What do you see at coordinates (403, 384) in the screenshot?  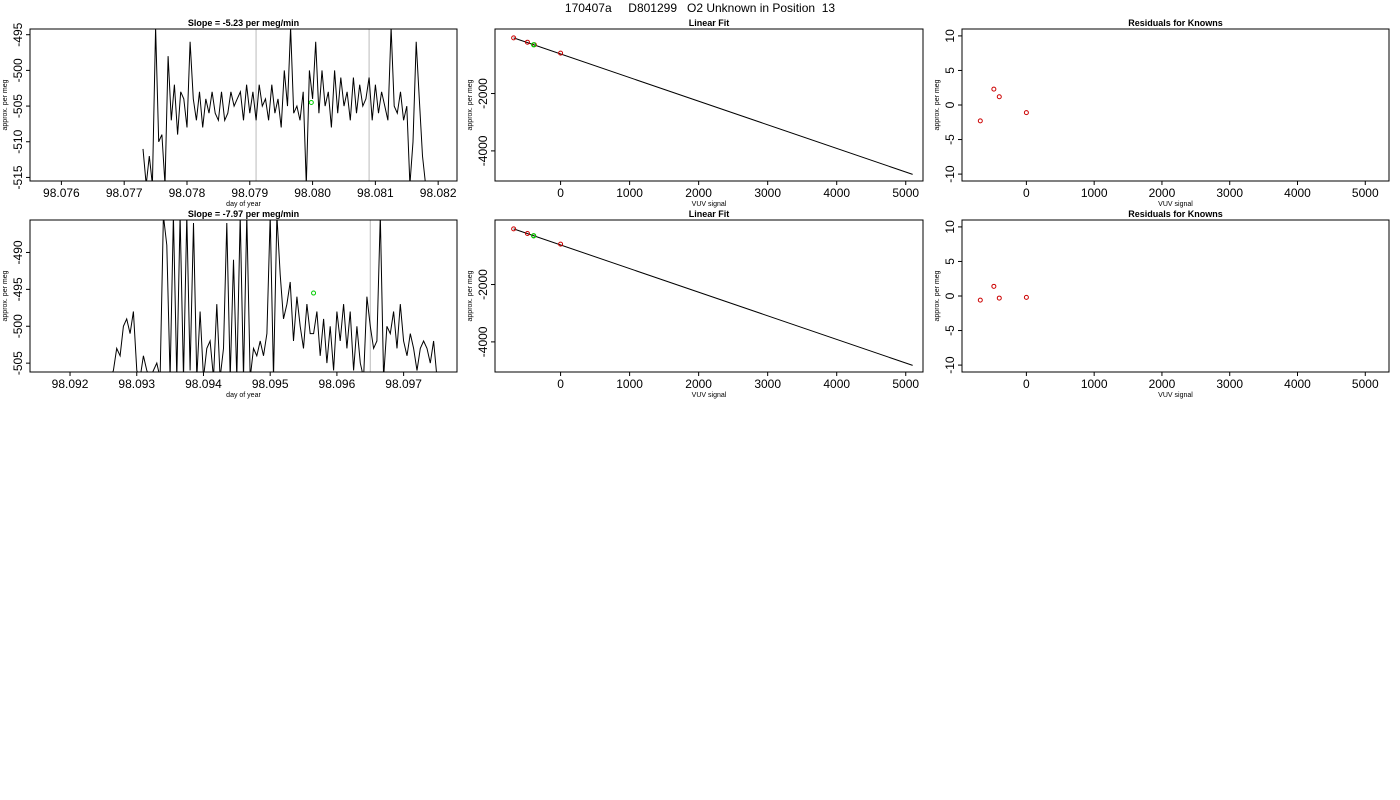 I see `x-tick-label: 98.097` at bounding box center [403, 384].